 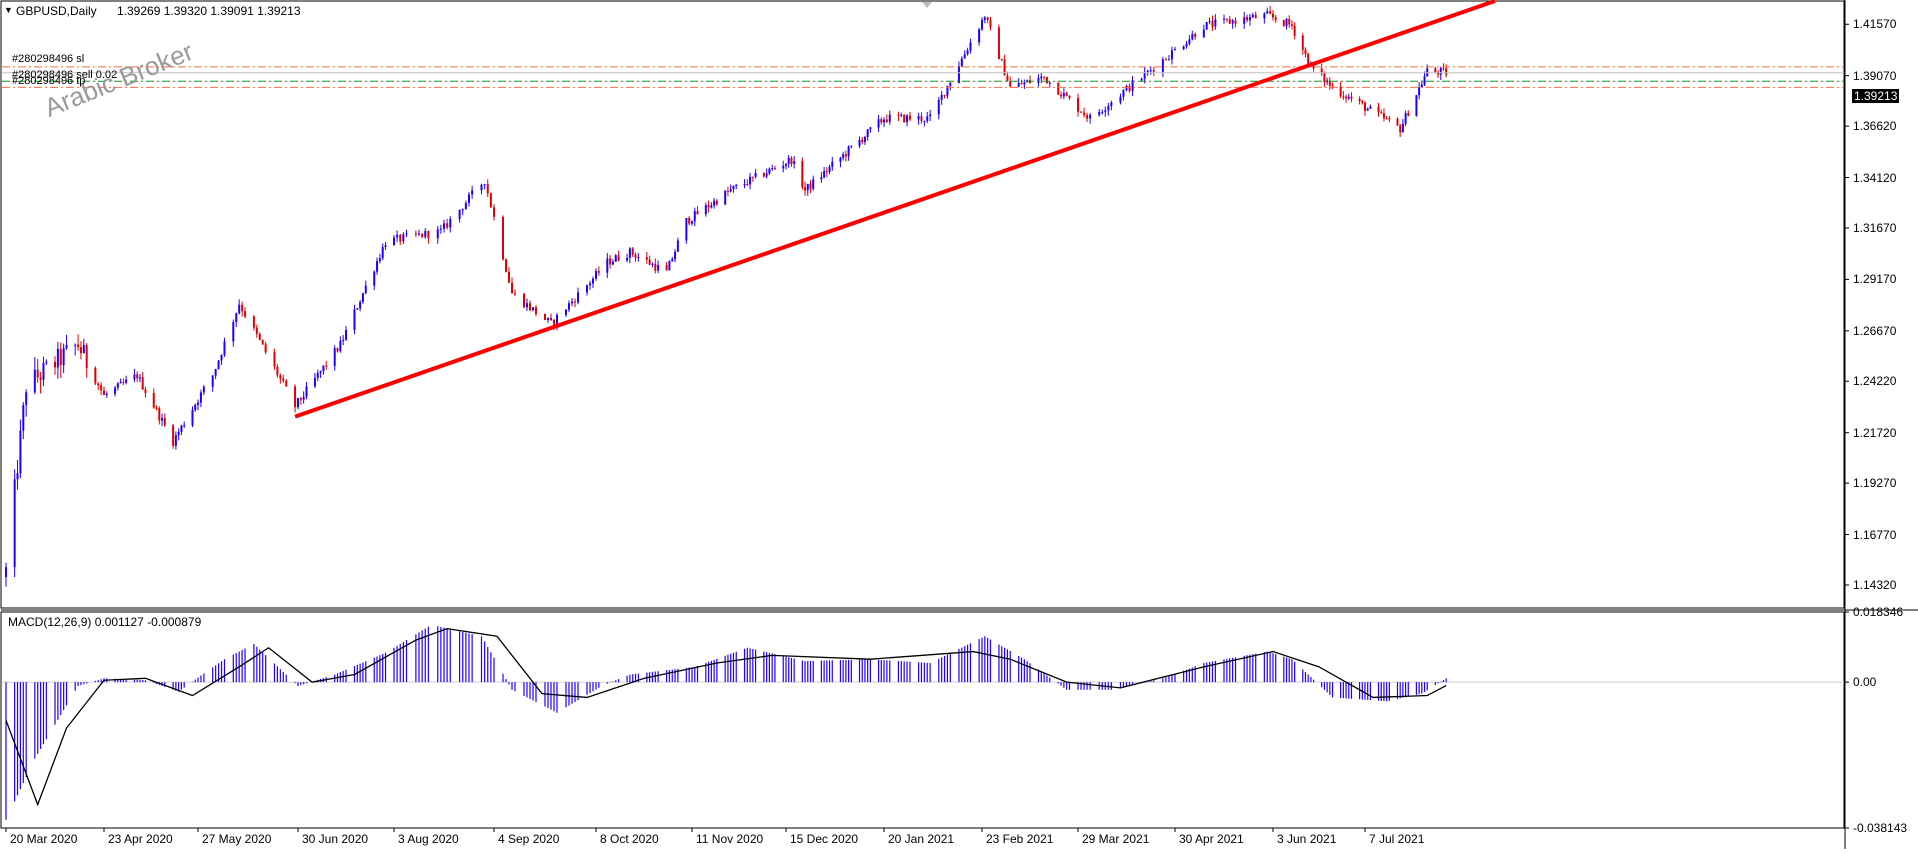 What do you see at coordinates (629, 839) in the screenshot?
I see `x-tick-label: 8 Oct 2020` at bounding box center [629, 839].